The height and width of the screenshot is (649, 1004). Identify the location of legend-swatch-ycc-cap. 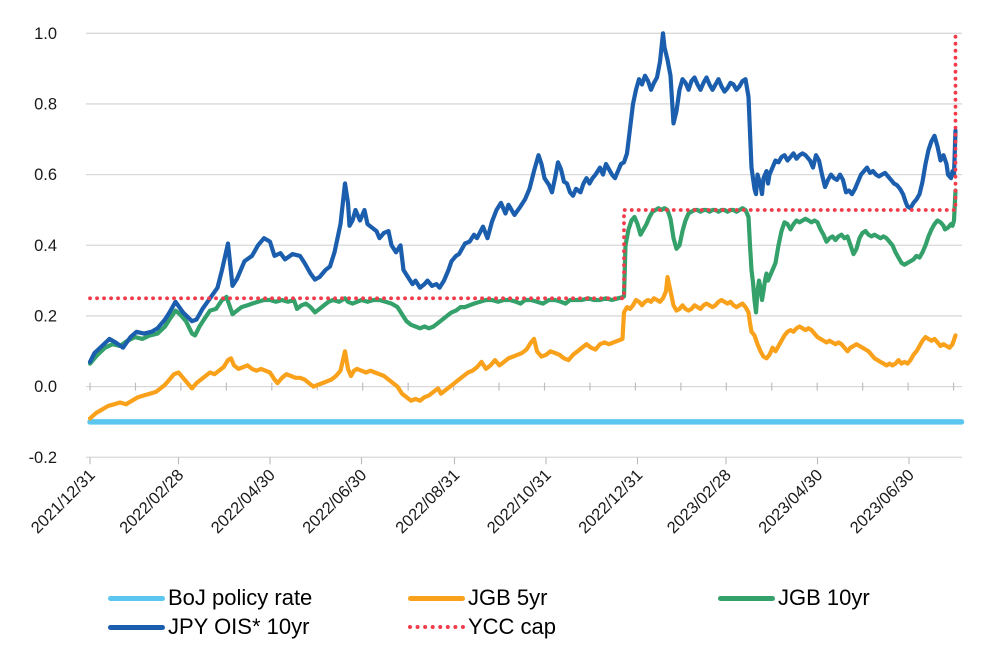
(436, 627).